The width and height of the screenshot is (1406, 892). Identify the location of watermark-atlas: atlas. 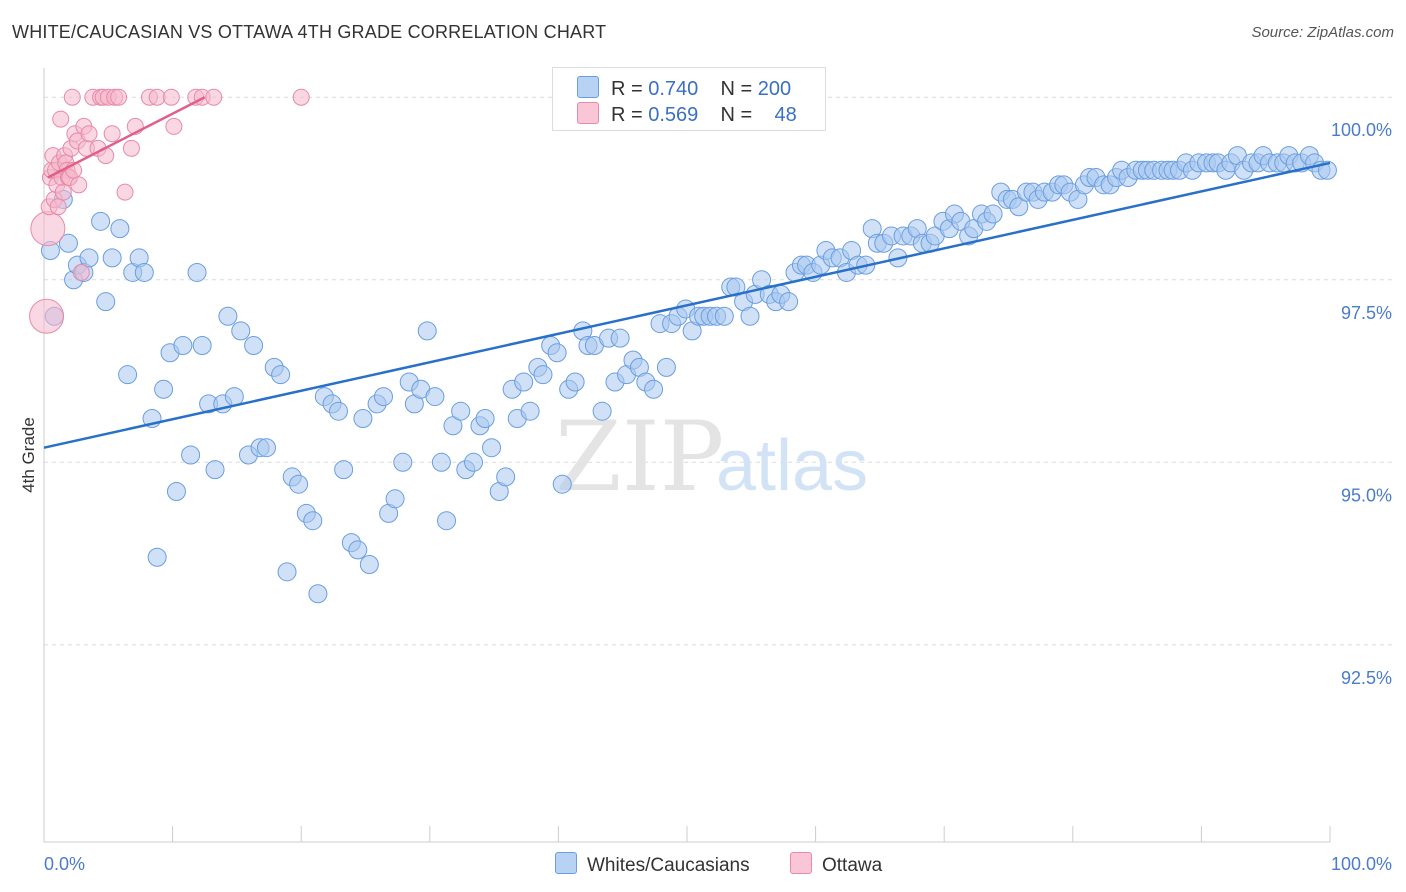
(792, 466).